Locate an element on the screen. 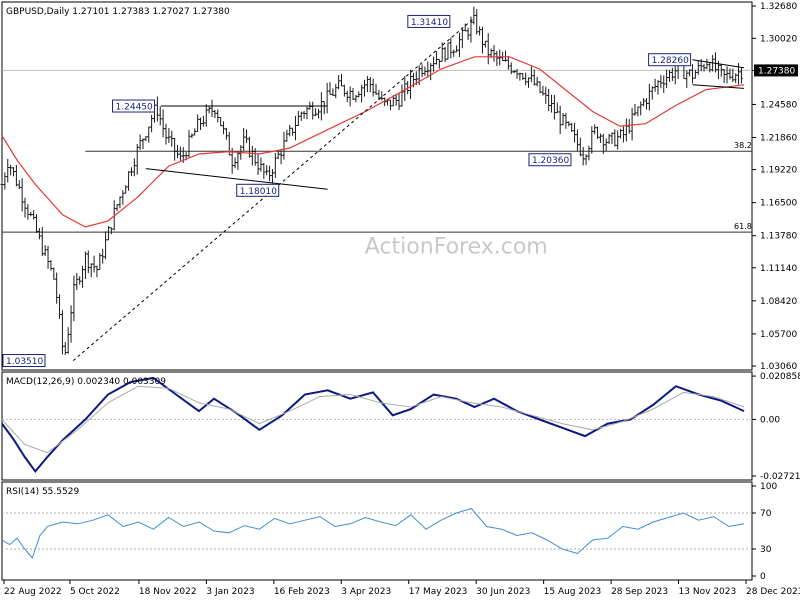 Image resolution: width=800 pixels, height=600 pixels. annotation-label: 1.31410 is located at coordinates (429, 23).